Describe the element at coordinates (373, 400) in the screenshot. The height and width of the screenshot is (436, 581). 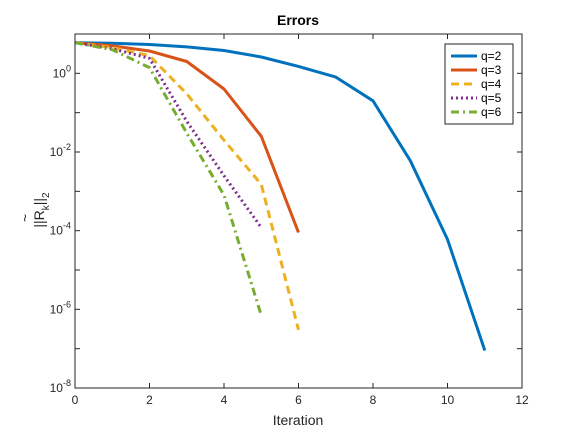
I see `x-tick-label: 8` at that location.